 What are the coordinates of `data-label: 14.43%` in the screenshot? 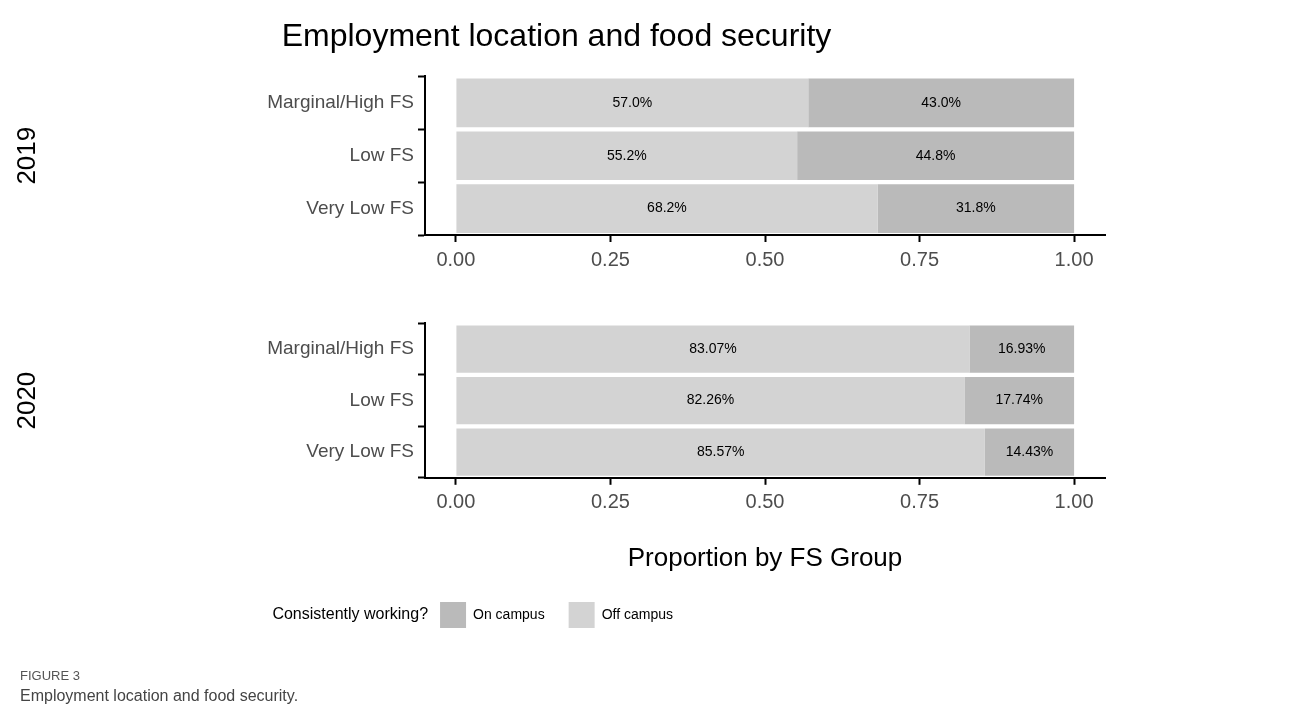 It's located at (1029, 450).